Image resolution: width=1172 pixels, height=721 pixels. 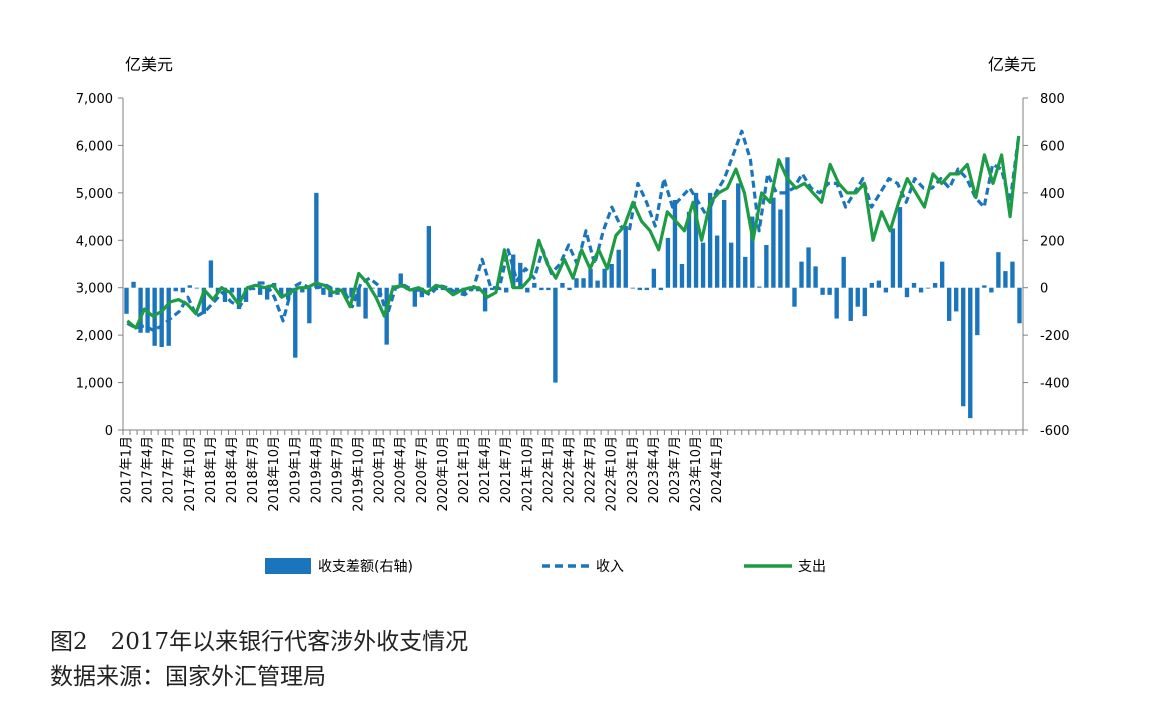 I want to click on x-tick-label: 2017年4月, so click(x=148, y=469).